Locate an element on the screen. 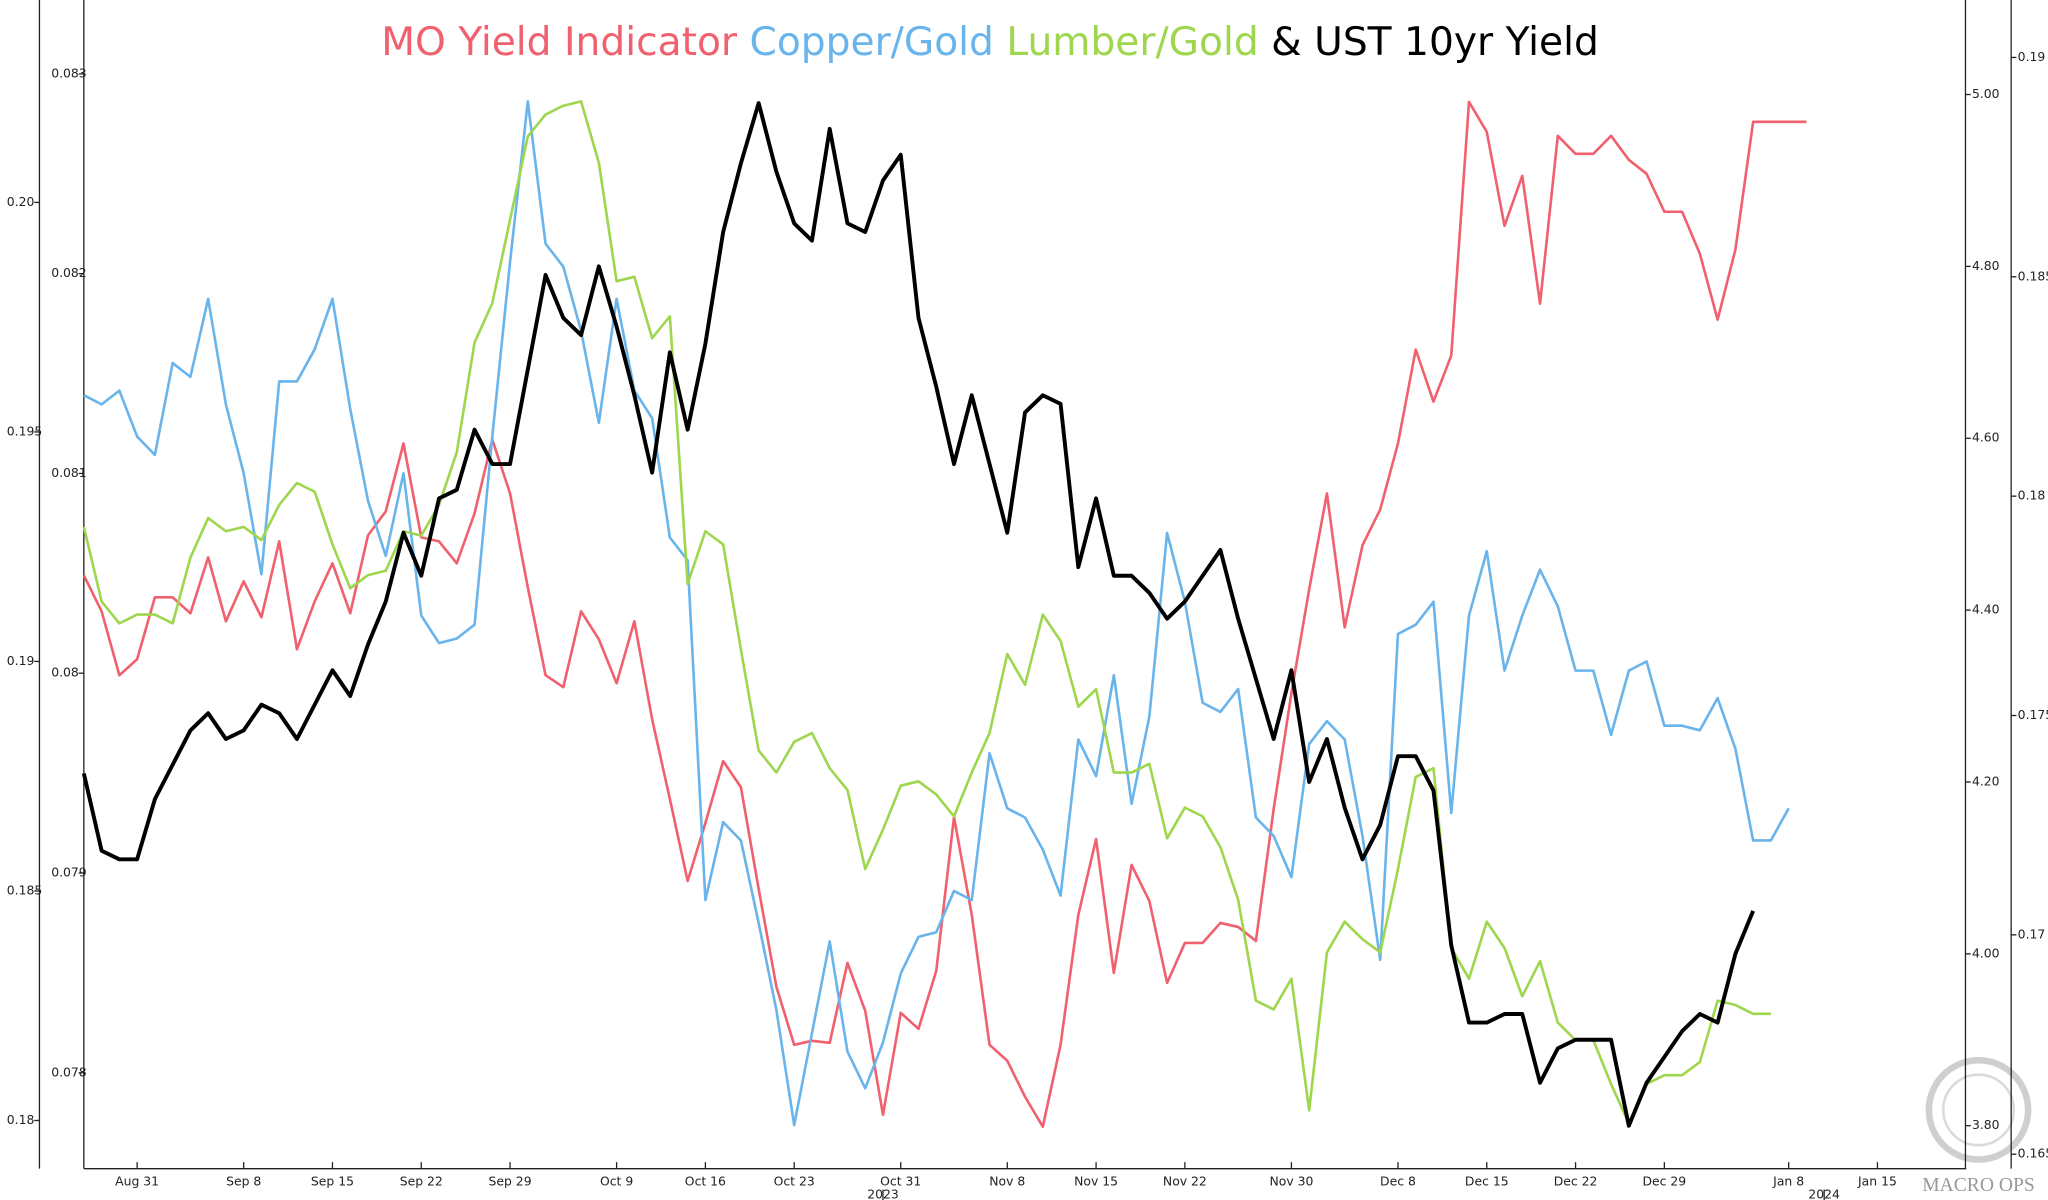 This screenshot has height=1200, width=2048. y-tick-label: 0.081 is located at coordinates (68, 472).